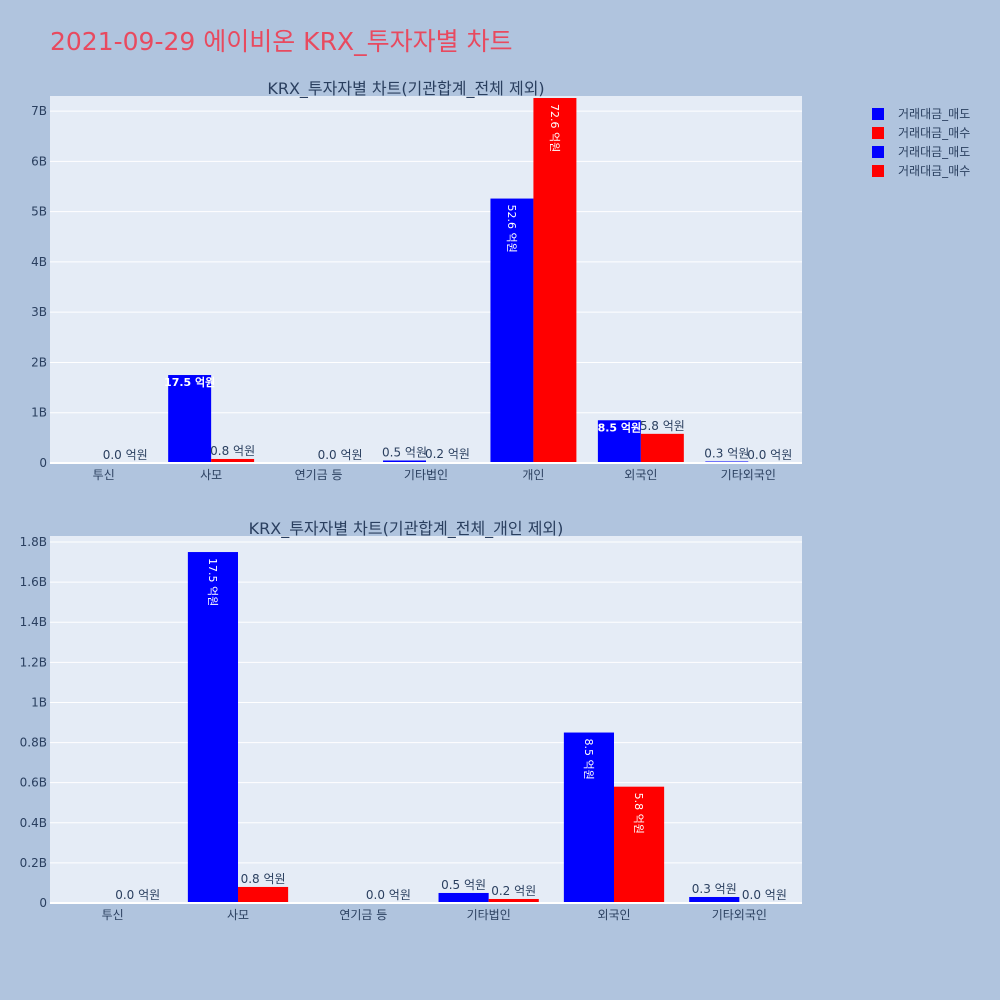 The height and width of the screenshot is (1000, 1000). Describe the element at coordinates (33, 823) in the screenshot. I see `y-tick-label: 0.4B` at that location.